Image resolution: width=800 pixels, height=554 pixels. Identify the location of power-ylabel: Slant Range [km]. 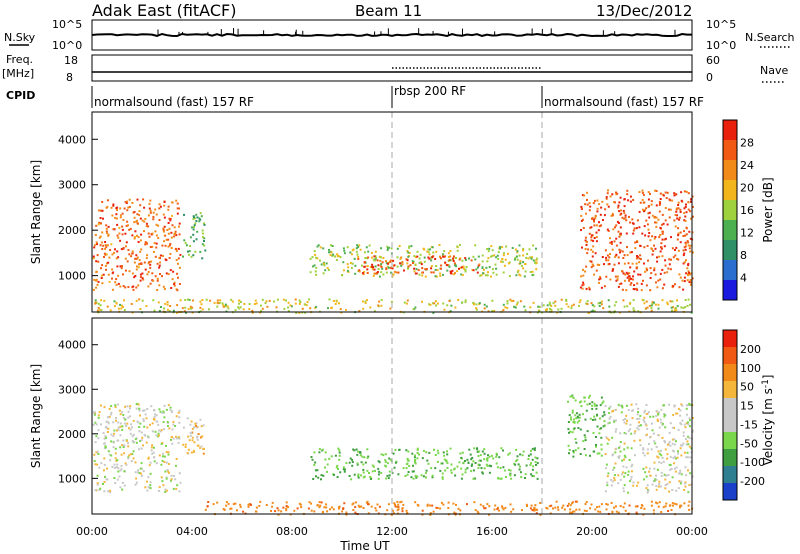
(36, 212).